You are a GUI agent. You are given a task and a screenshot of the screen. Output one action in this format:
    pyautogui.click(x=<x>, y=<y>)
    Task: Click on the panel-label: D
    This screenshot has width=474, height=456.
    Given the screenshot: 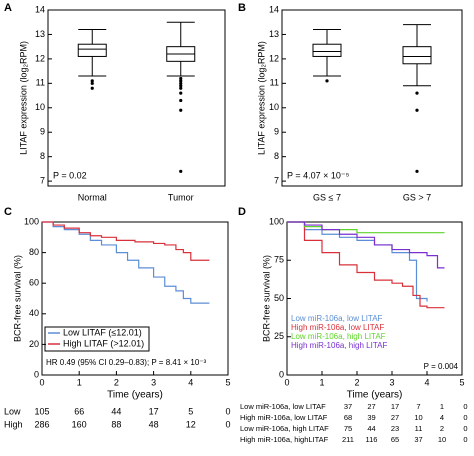 What is the action you would take?
    pyautogui.click(x=242, y=212)
    